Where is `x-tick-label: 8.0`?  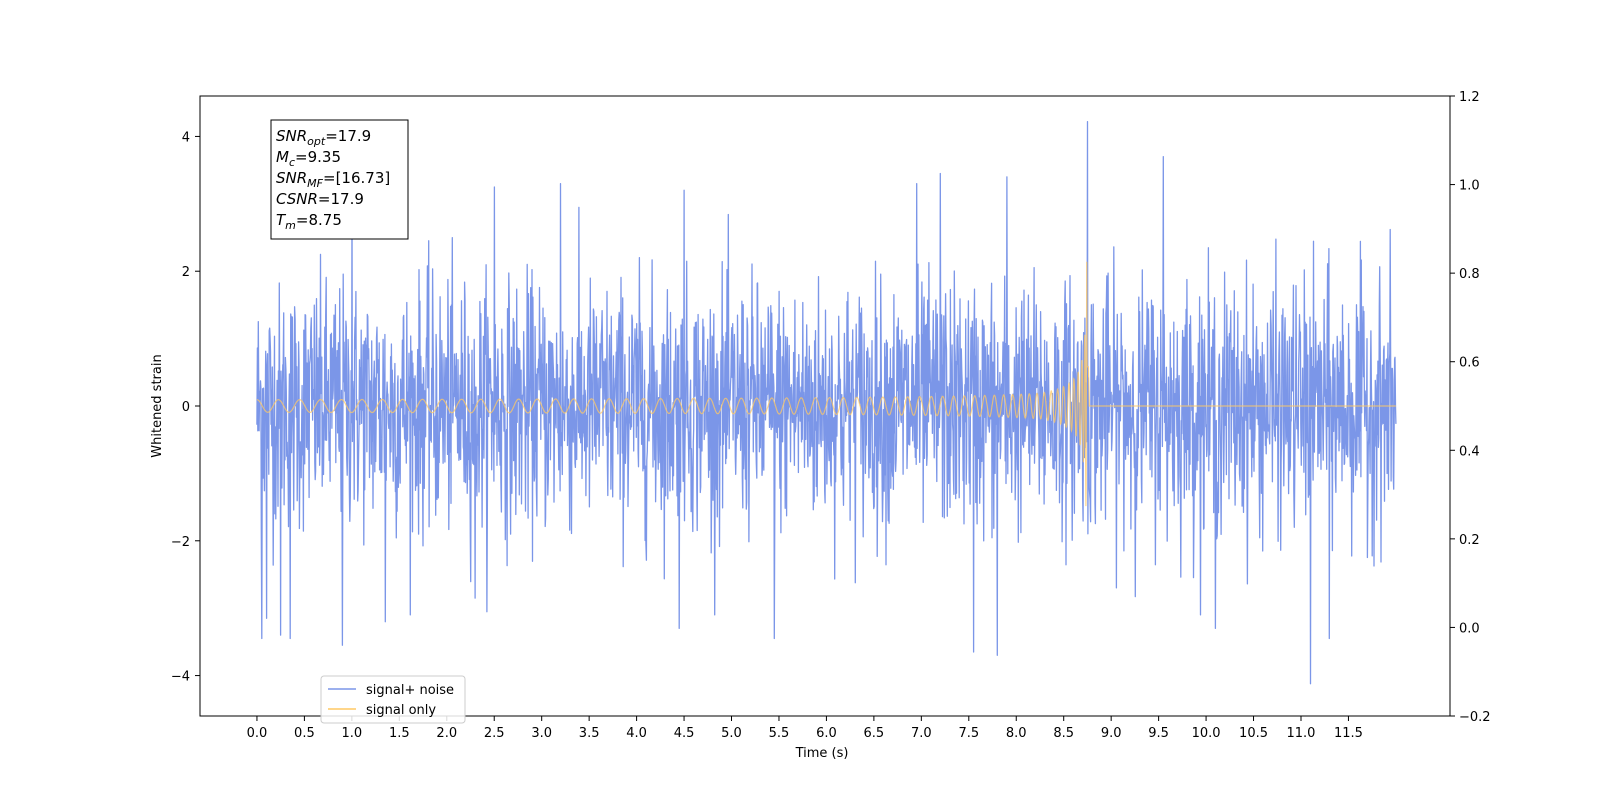 x-tick-label: 8.0 is located at coordinates (1016, 733).